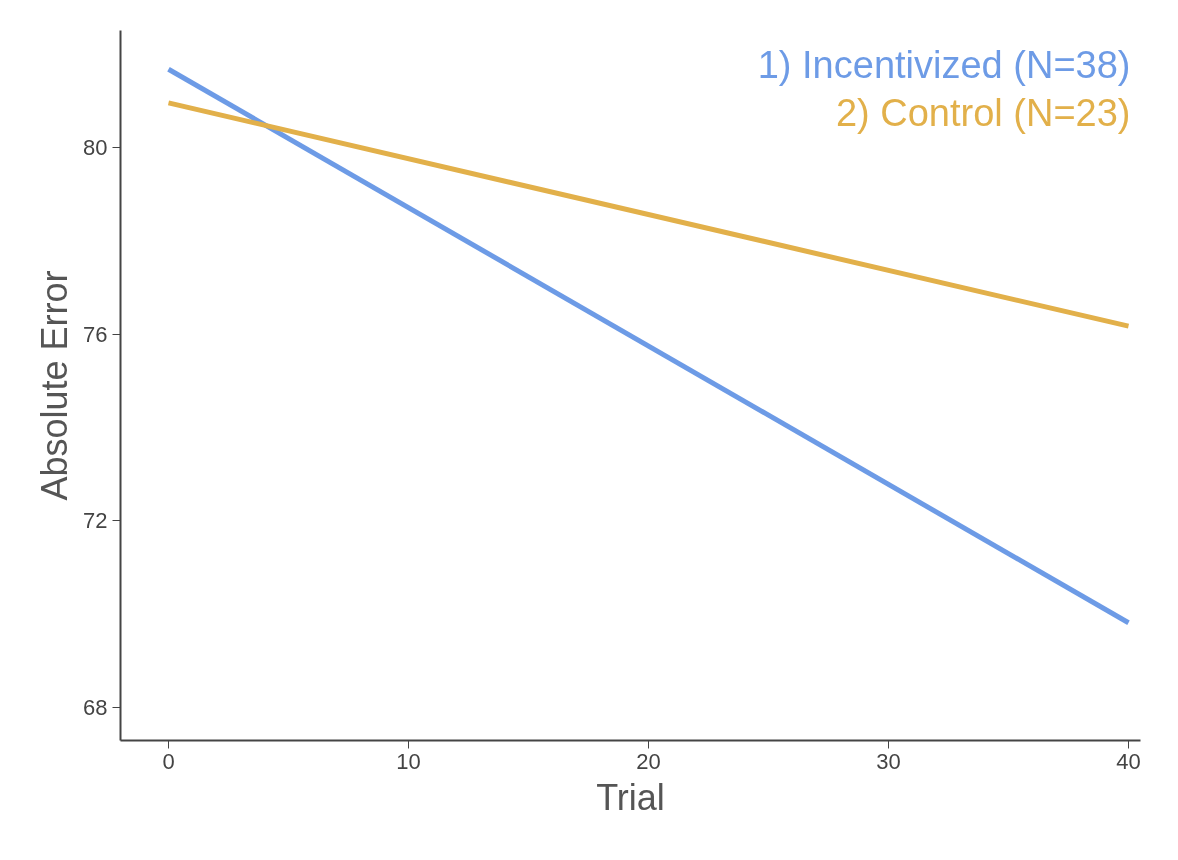 The width and height of the screenshot is (1178, 860). What do you see at coordinates (408, 761) in the screenshot?
I see `x-tick-label: 10` at bounding box center [408, 761].